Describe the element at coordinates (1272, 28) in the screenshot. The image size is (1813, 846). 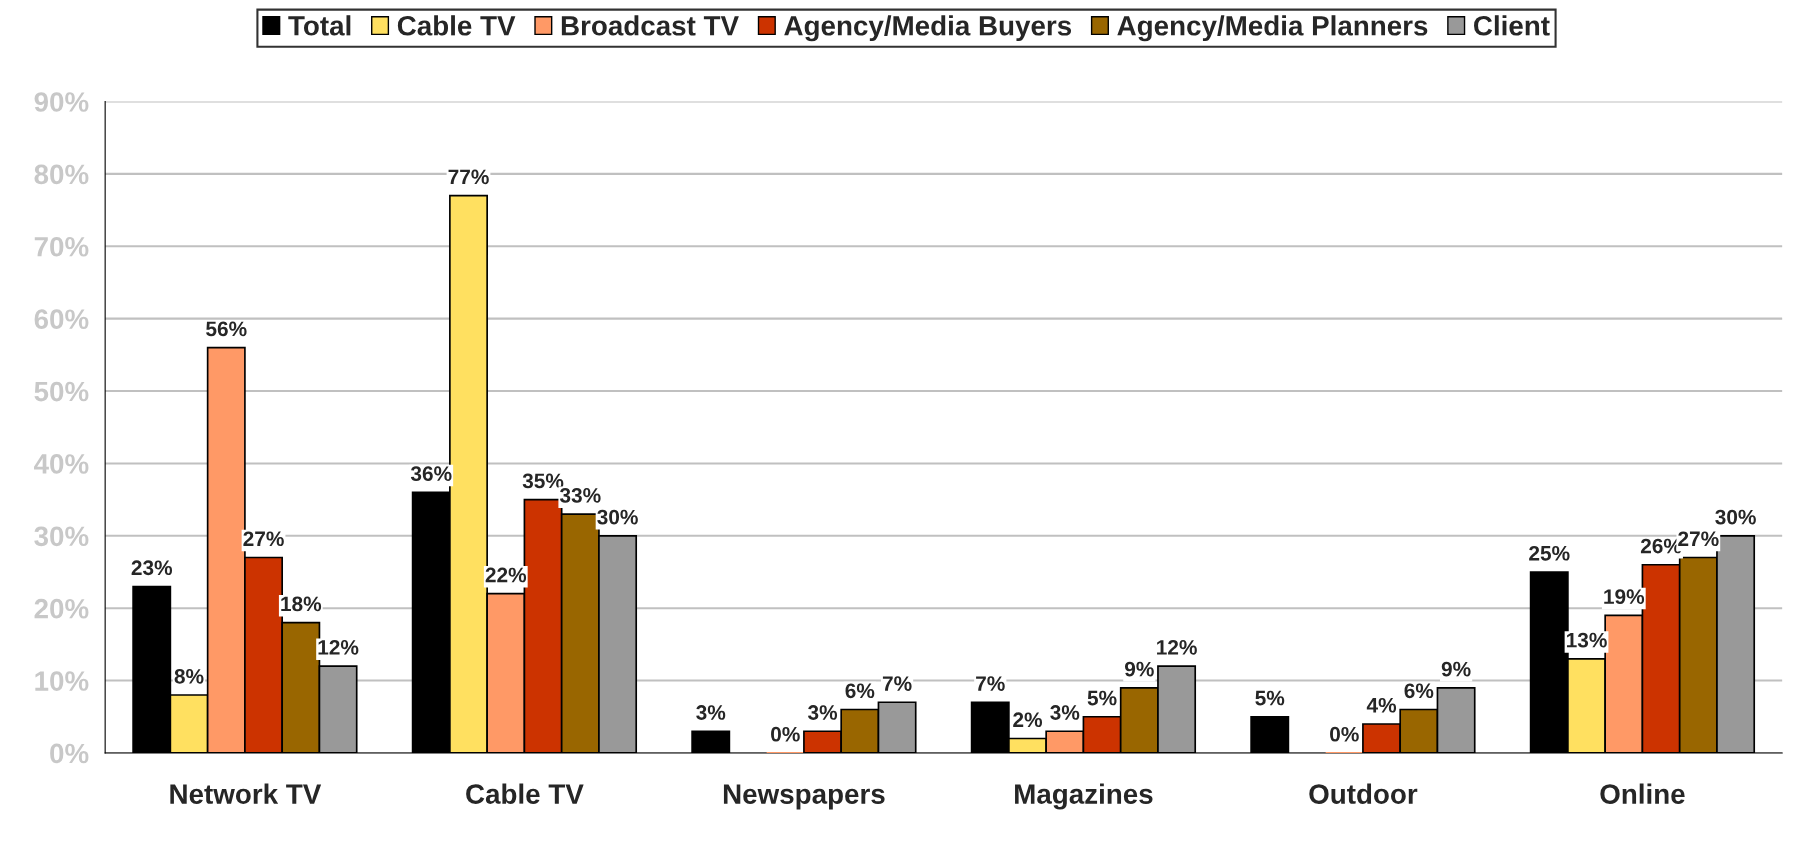
I see `legend-label: Agency/Media Planners` at that location.